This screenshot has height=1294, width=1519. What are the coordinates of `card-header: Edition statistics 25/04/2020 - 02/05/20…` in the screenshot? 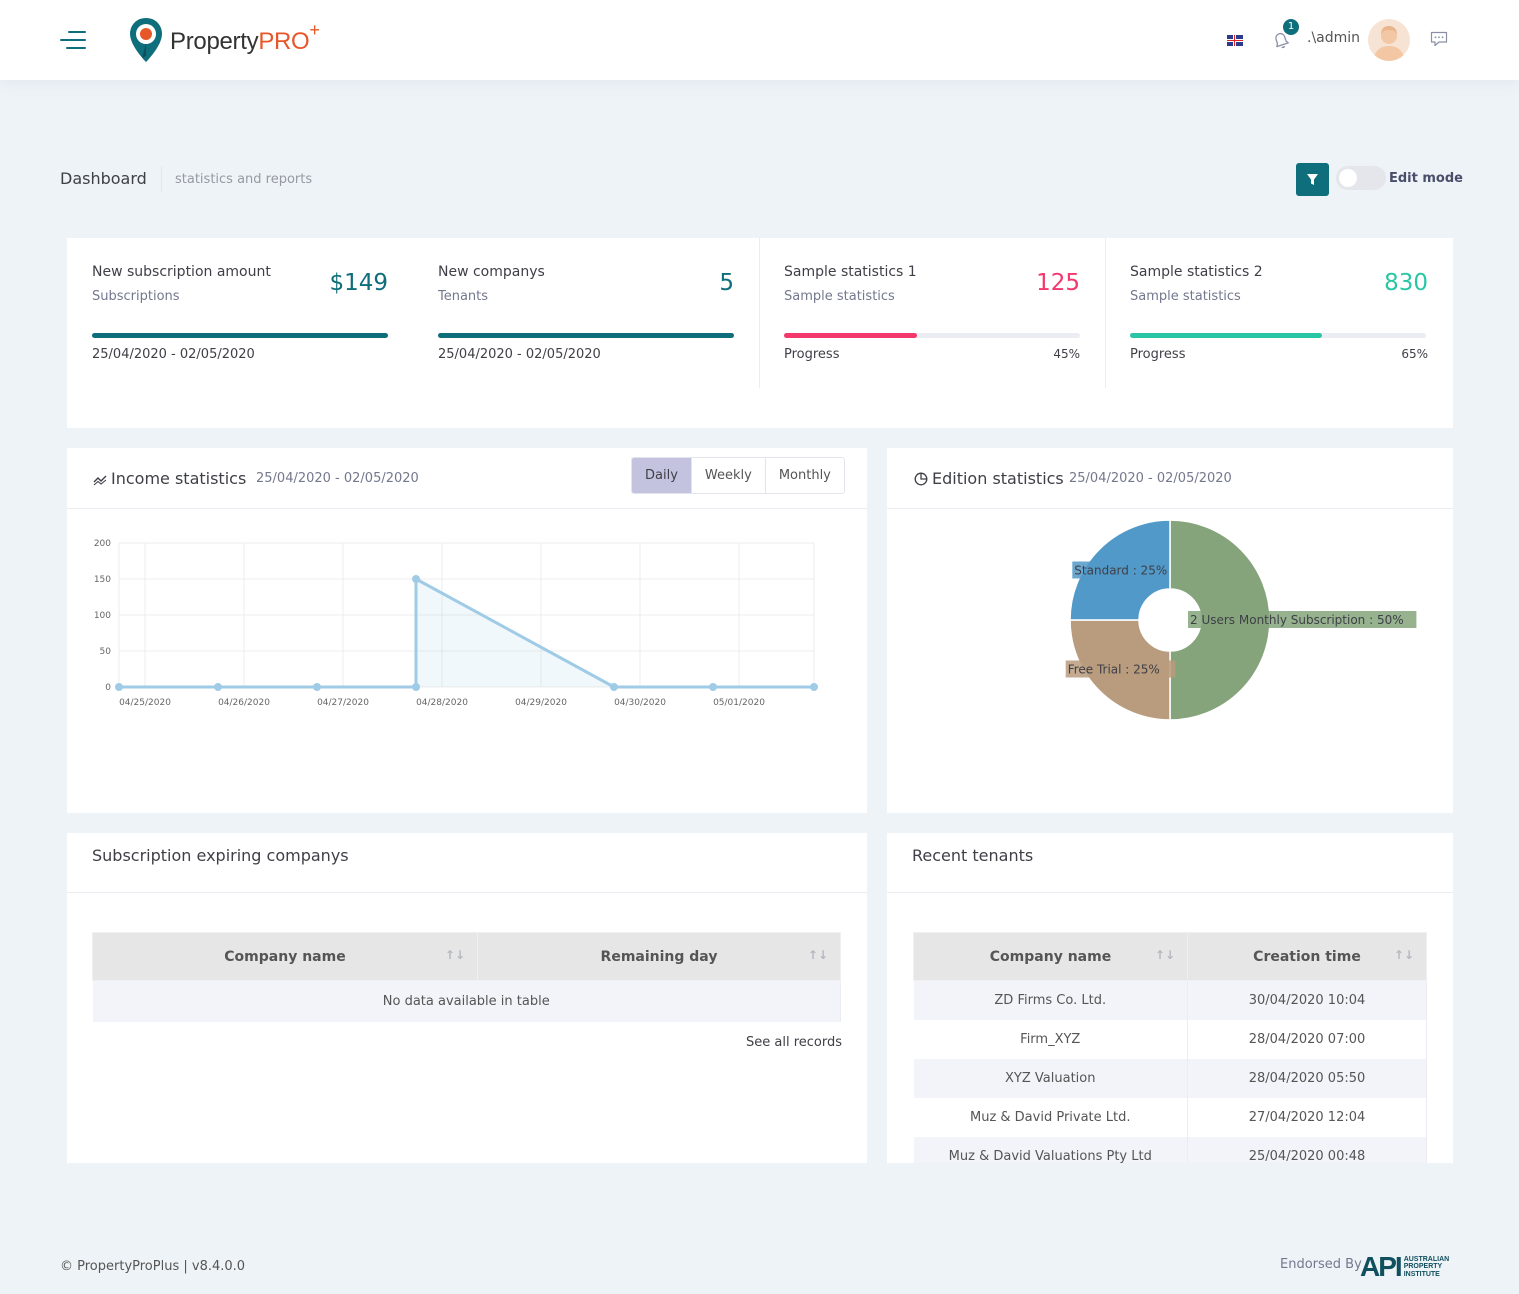 It's located at (1170, 478).